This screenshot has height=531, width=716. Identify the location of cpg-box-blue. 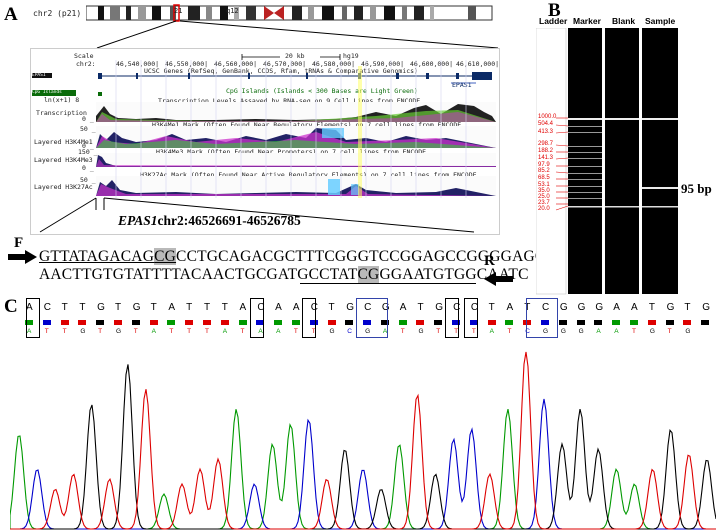
(542, 318).